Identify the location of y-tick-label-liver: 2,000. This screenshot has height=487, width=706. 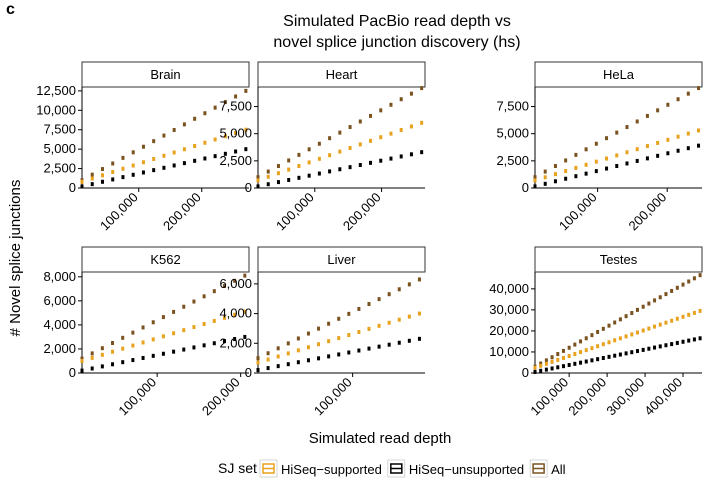
(235, 342).